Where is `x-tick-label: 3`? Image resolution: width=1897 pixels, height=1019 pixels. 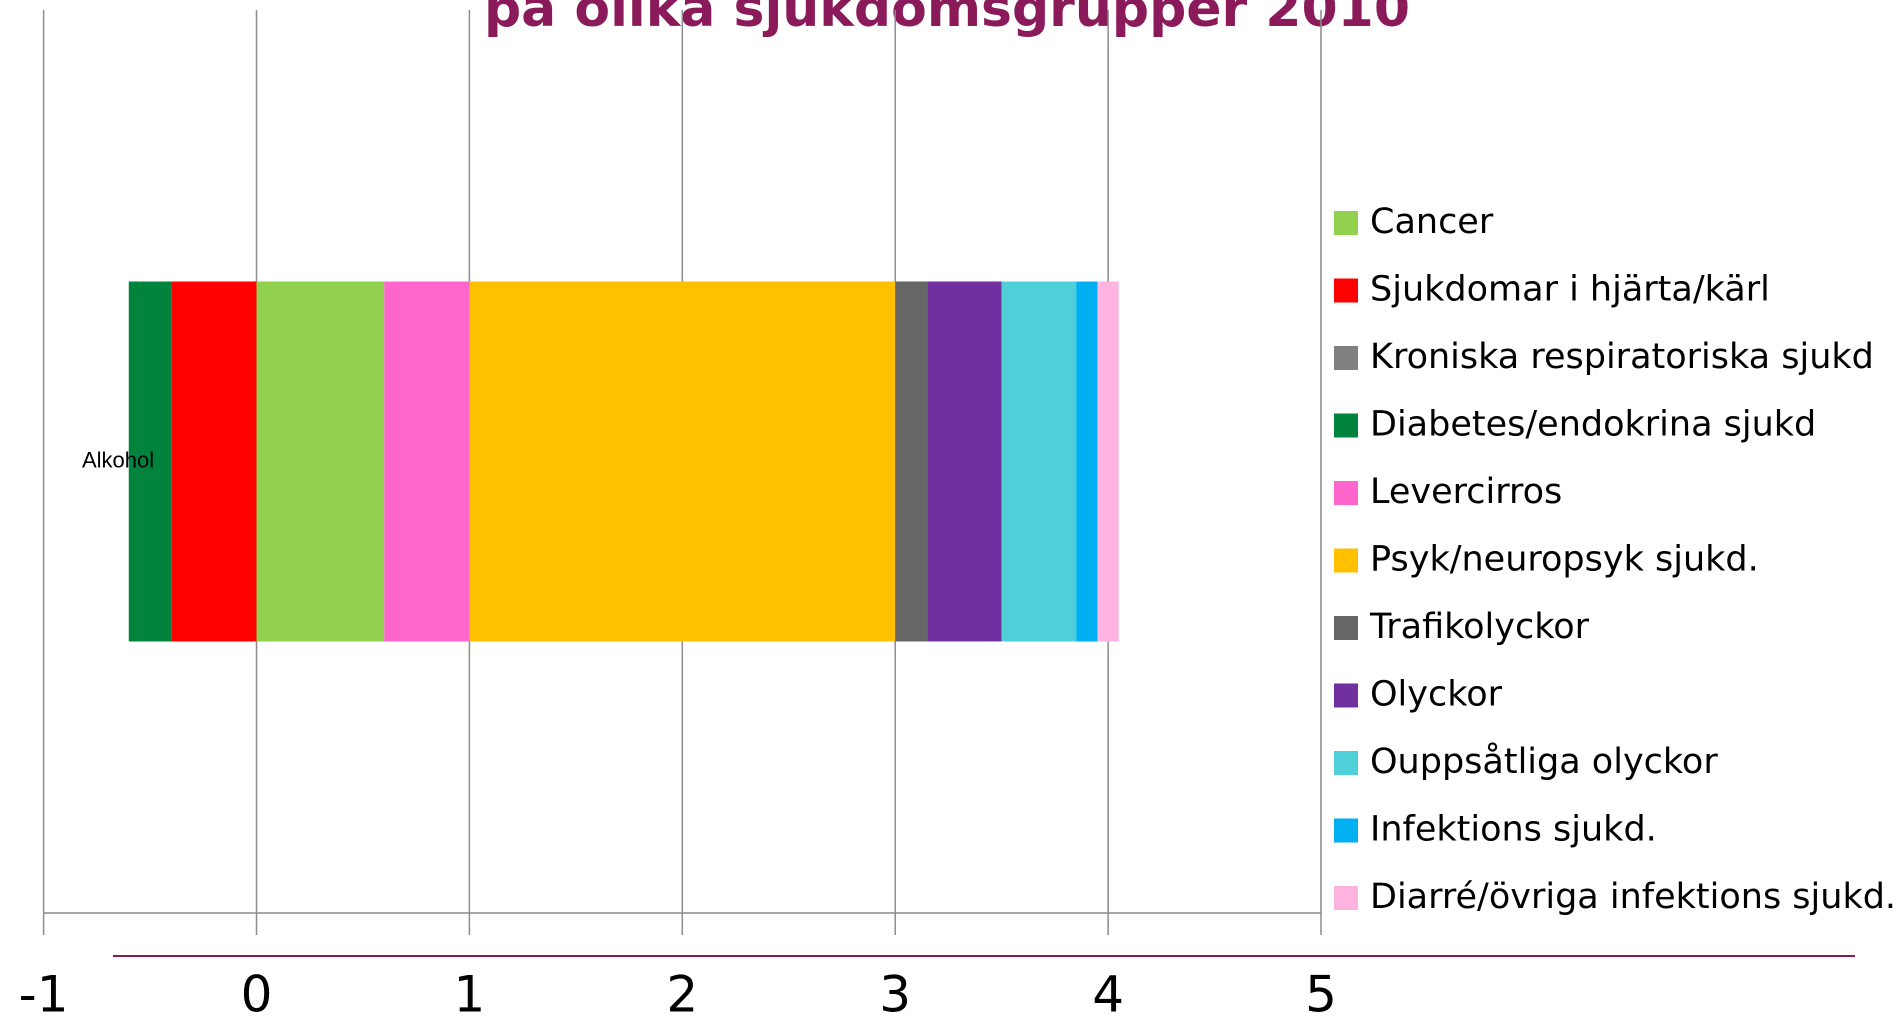 x-tick-label: 3 is located at coordinates (895, 992).